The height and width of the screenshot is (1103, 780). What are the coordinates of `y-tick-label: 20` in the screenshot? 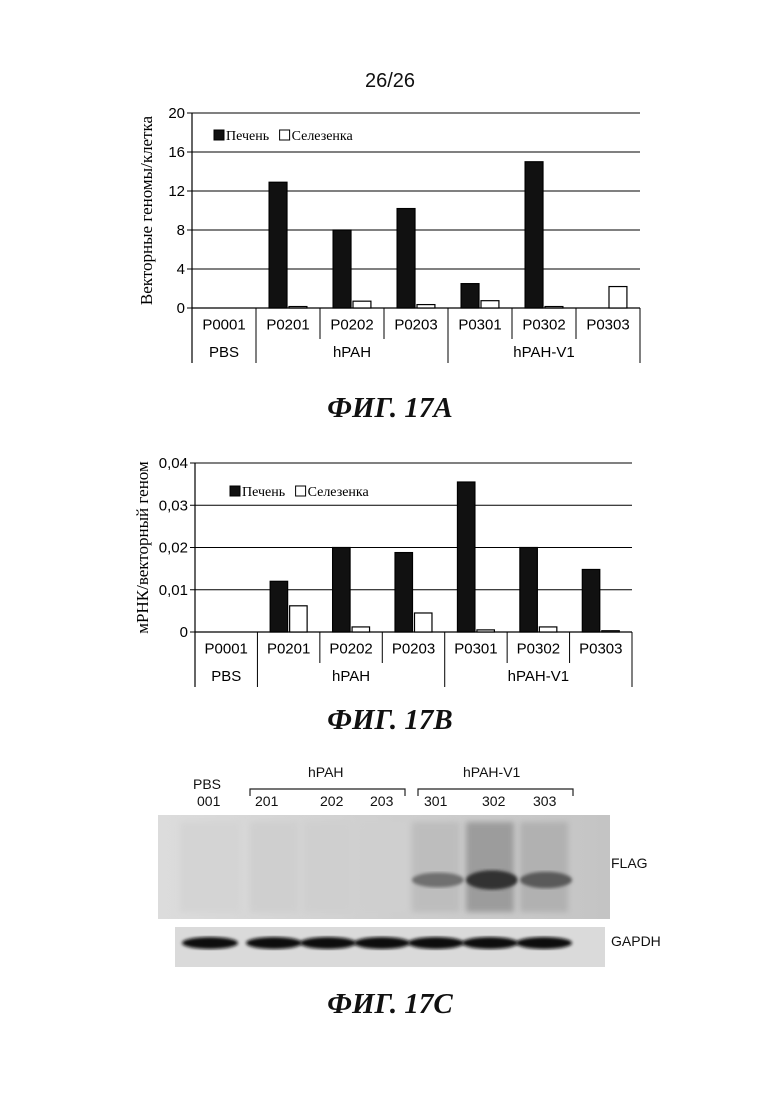 It's located at (176, 113).